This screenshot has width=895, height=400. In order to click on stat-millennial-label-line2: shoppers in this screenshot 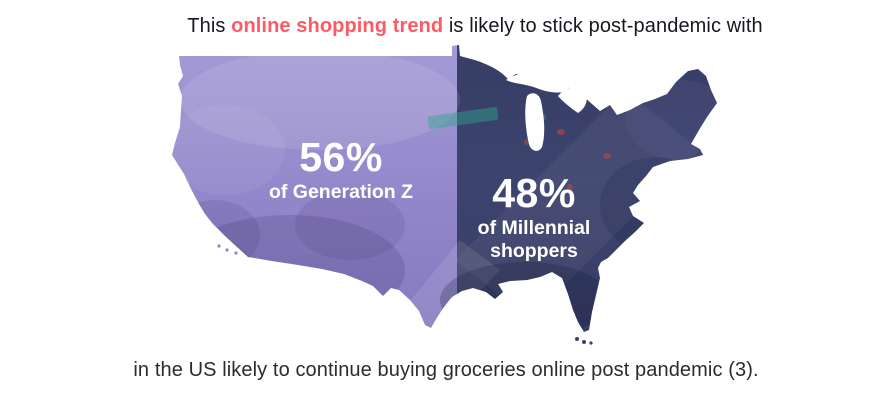, I will do `click(534, 251)`.